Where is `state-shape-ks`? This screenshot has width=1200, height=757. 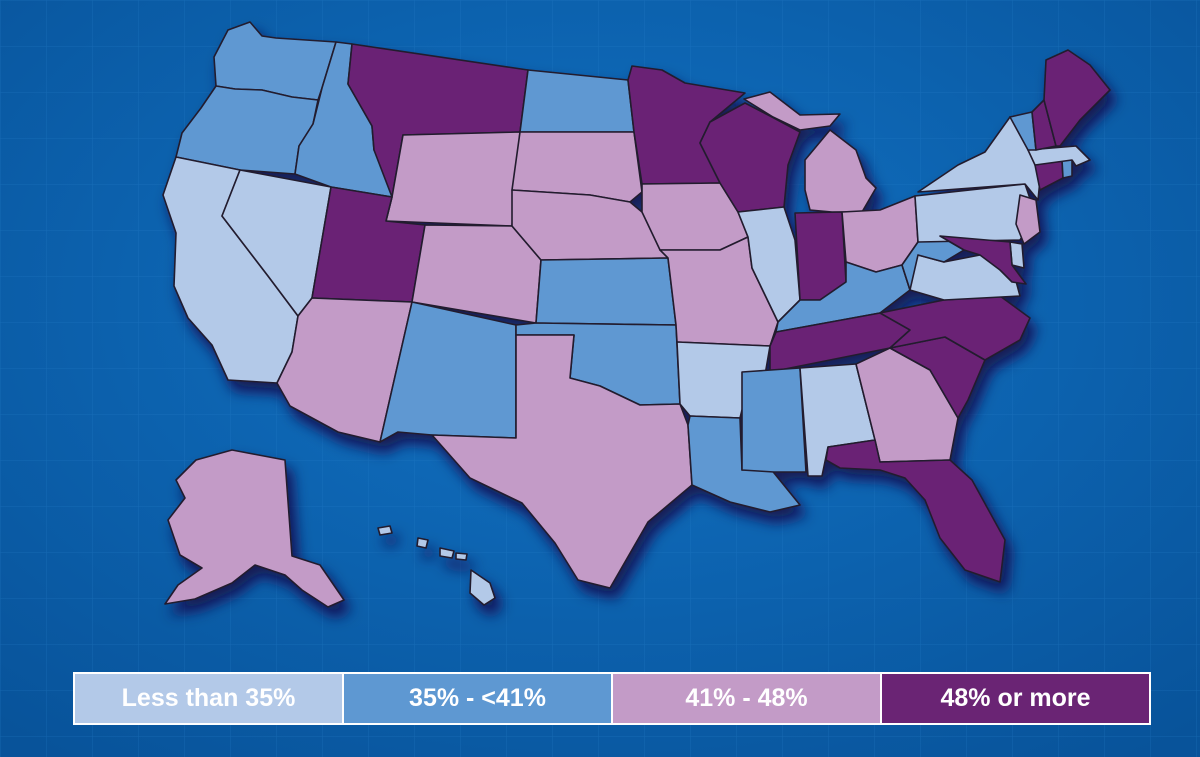 state-shape-ks is located at coordinates (606, 291).